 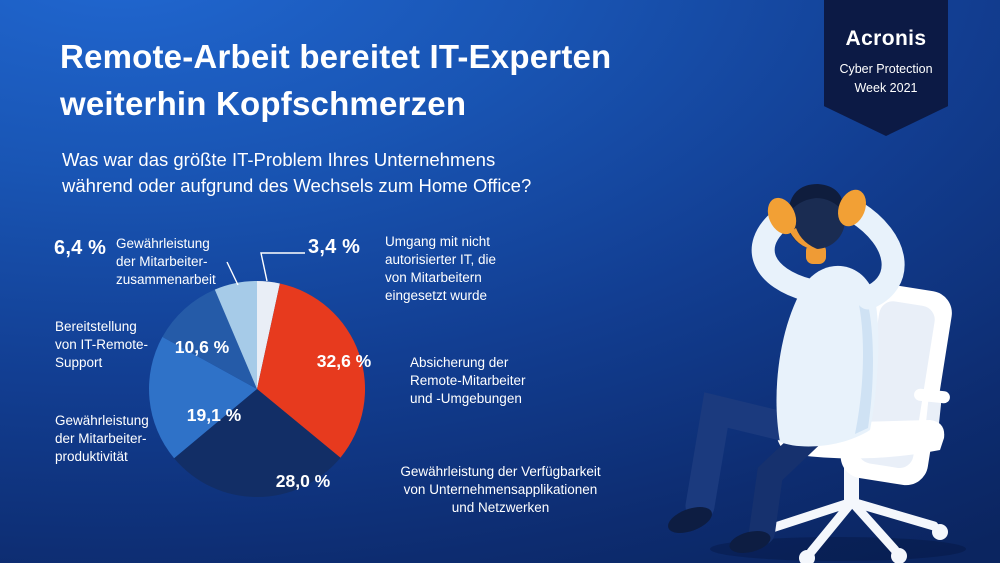 I want to click on acronis-badge: Acronis Cyber Protection Week 2021, so click(x=886, y=68).